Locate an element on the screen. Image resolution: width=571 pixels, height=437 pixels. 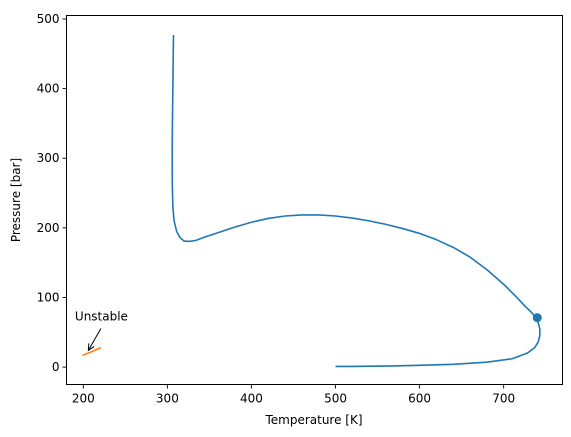
x-tick-label: 200 is located at coordinates (83, 399).